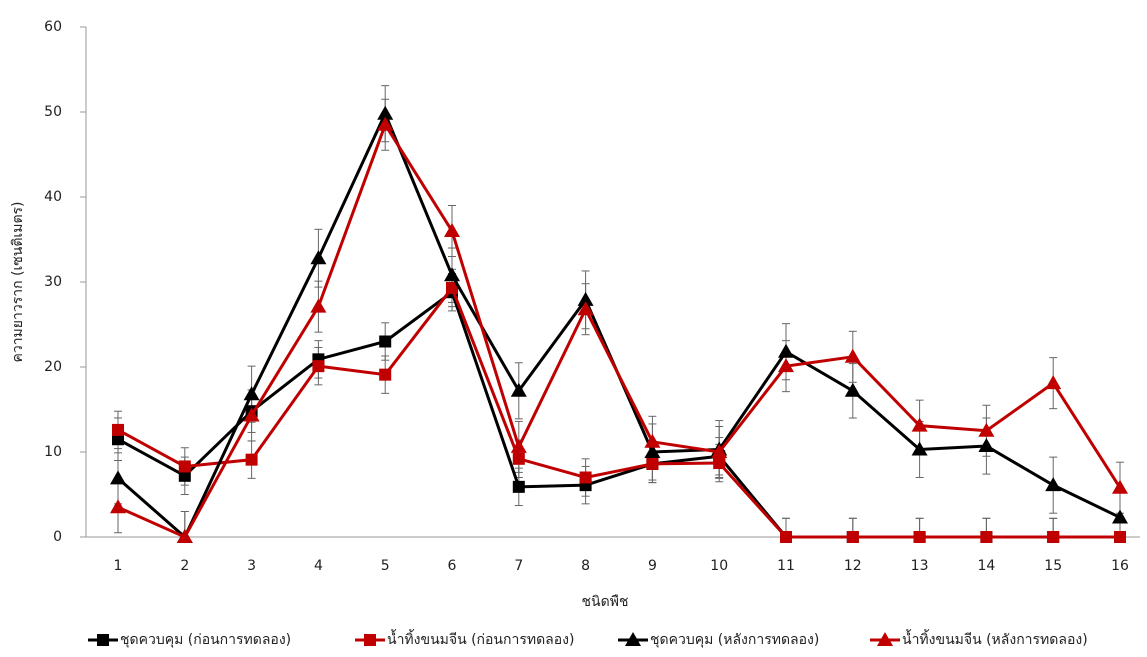 The width and height of the screenshot is (1147, 657). What do you see at coordinates (385, 566) in the screenshot?
I see `x-tick-label: 5` at bounding box center [385, 566].